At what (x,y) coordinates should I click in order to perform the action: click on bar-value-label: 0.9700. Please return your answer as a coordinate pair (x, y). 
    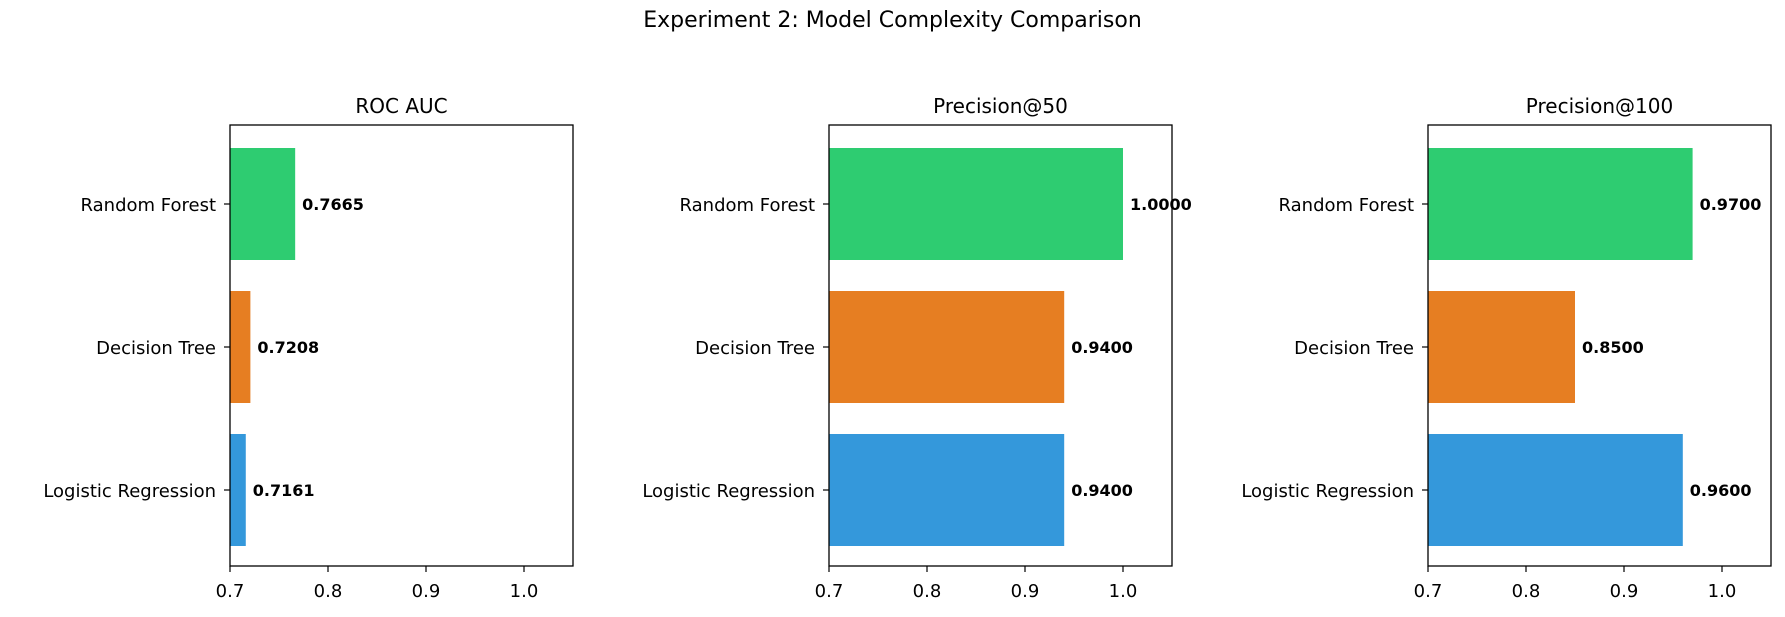
    Looking at the image, I should click on (1731, 204).